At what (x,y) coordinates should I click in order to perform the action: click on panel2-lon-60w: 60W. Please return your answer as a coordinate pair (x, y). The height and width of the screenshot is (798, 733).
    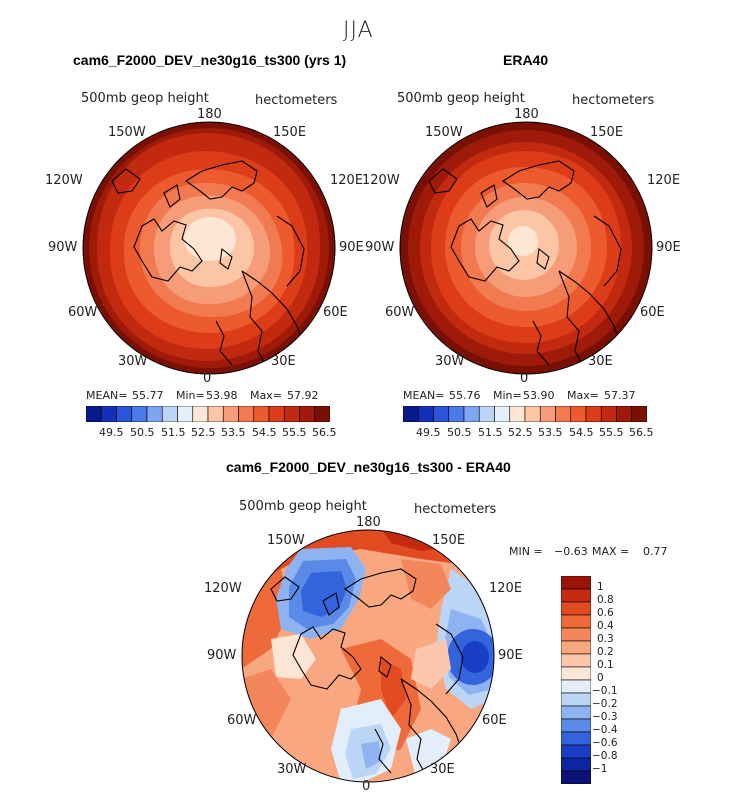
    Looking at the image, I should click on (400, 312).